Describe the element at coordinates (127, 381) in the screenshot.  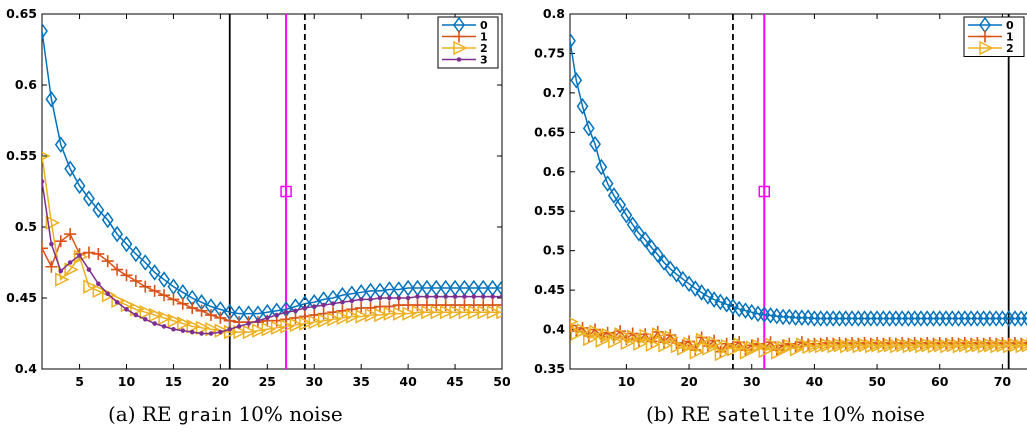
I see `panel-a-xtick-label: 10` at that location.